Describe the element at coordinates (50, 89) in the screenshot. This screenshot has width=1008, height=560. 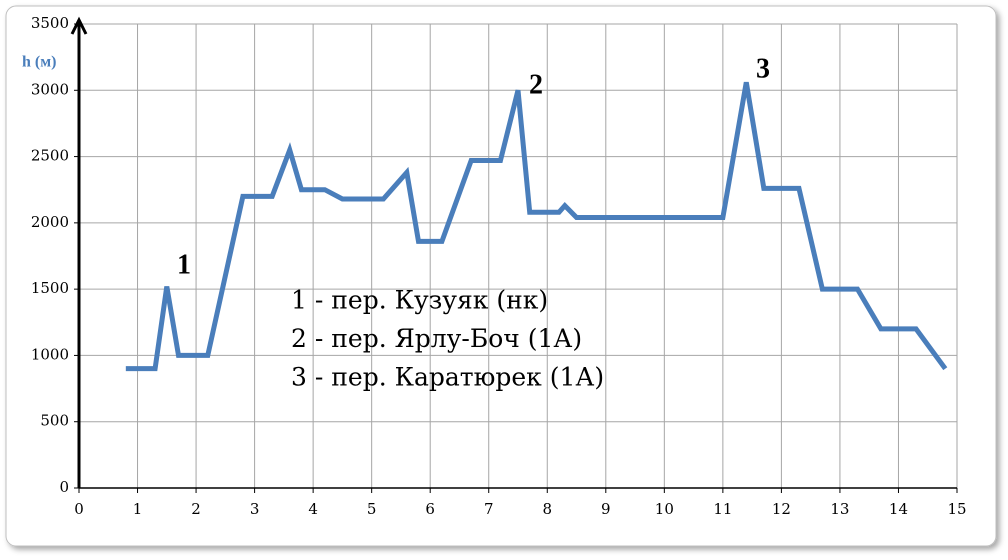
I see `y-tick-label: 3000` at that location.